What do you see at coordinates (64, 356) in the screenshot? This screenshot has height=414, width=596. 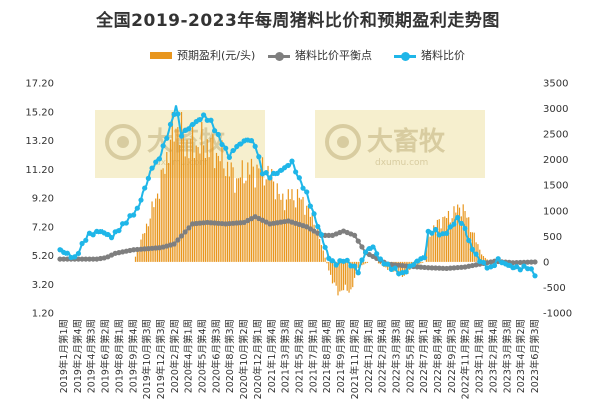 I see `x-tick-label: 2019年1月第1周` at bounding box center [64, 356].